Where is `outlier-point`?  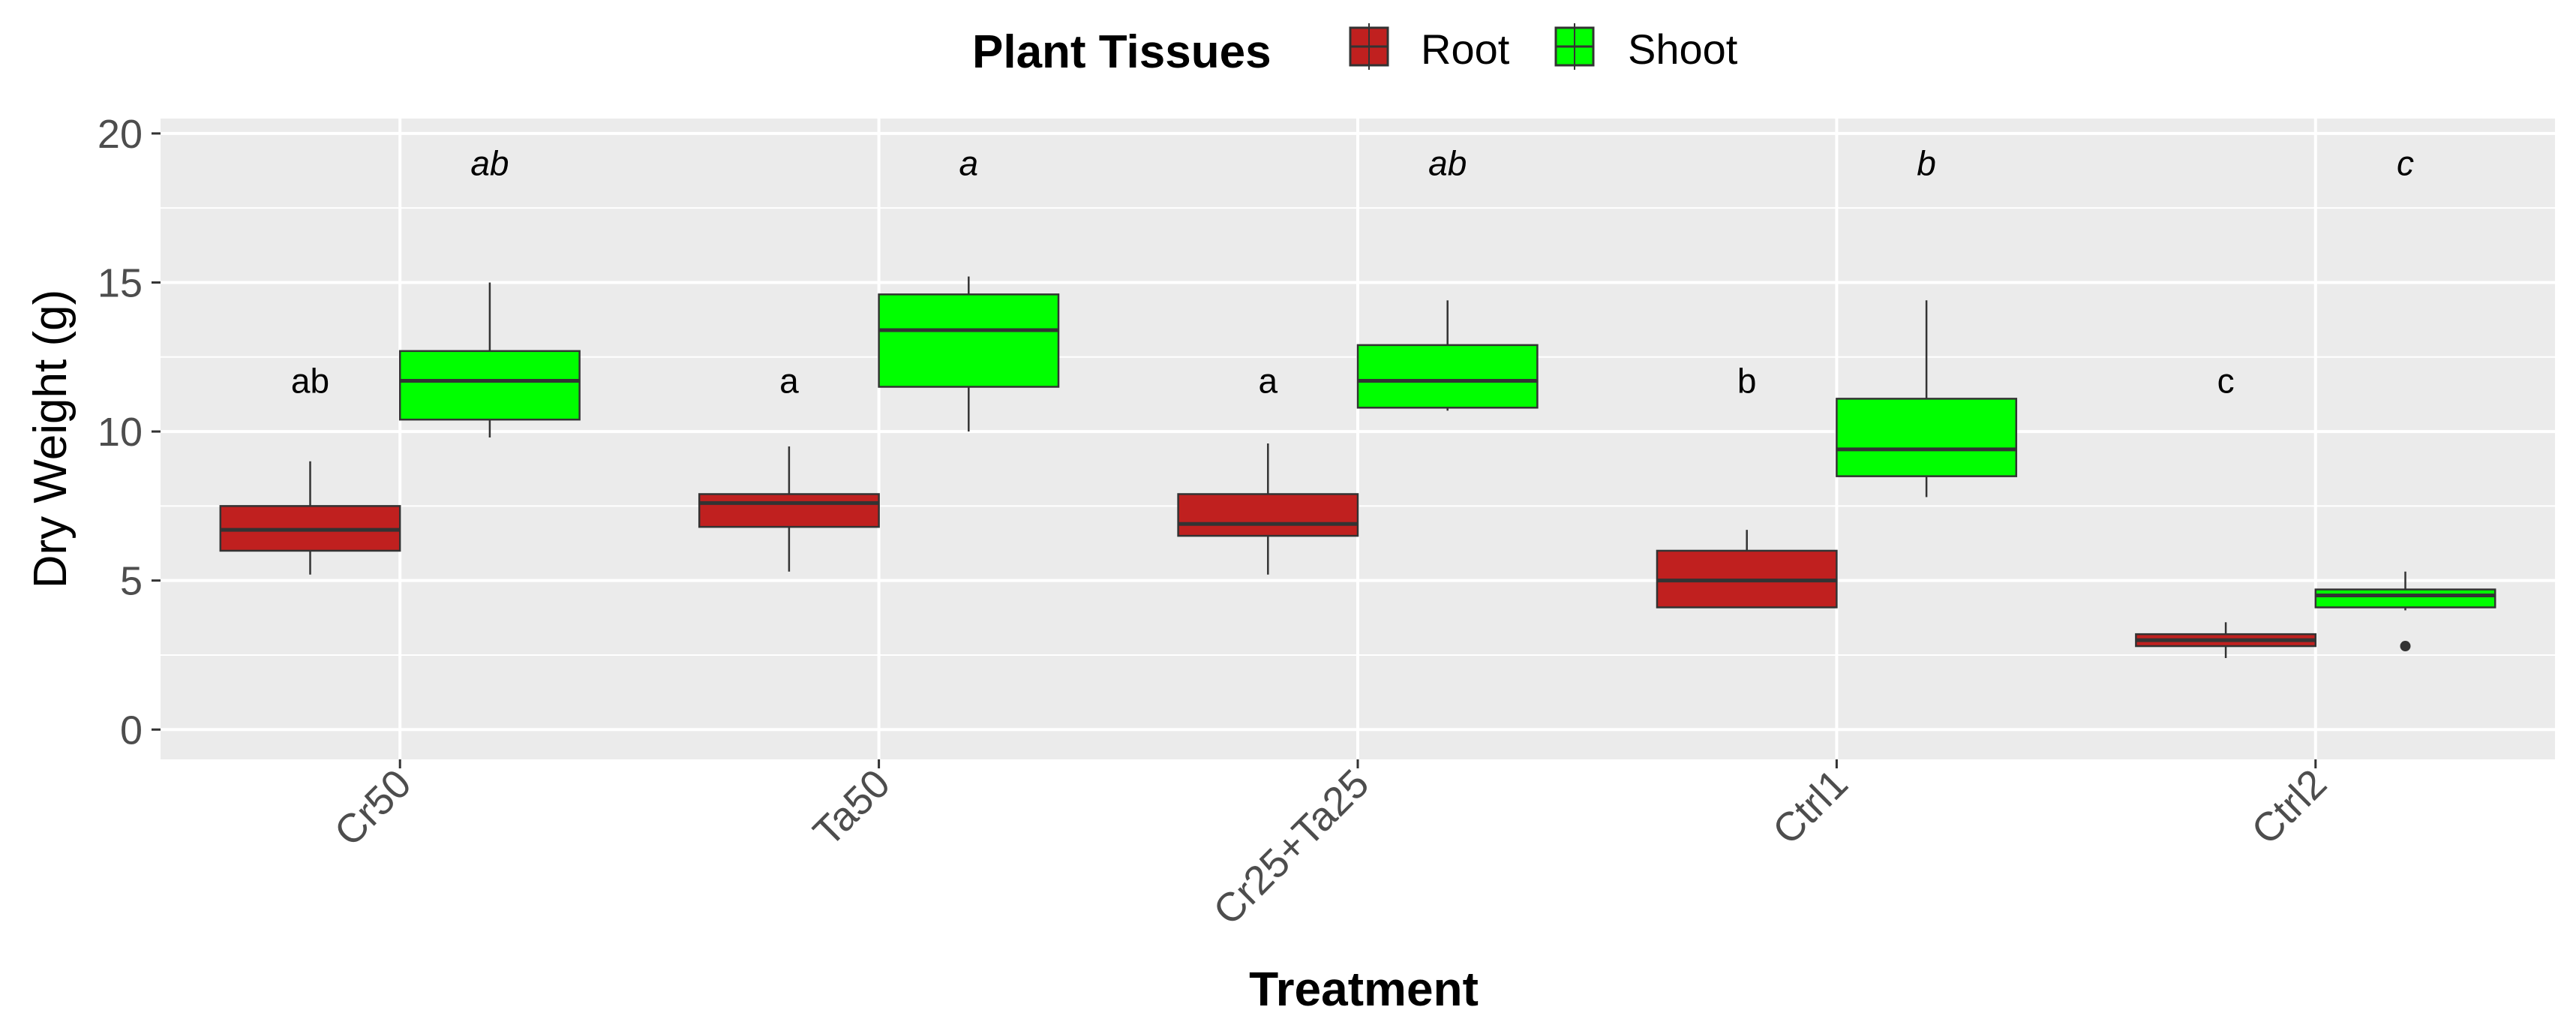 outlier-point is located at coordinates (2405, 646).